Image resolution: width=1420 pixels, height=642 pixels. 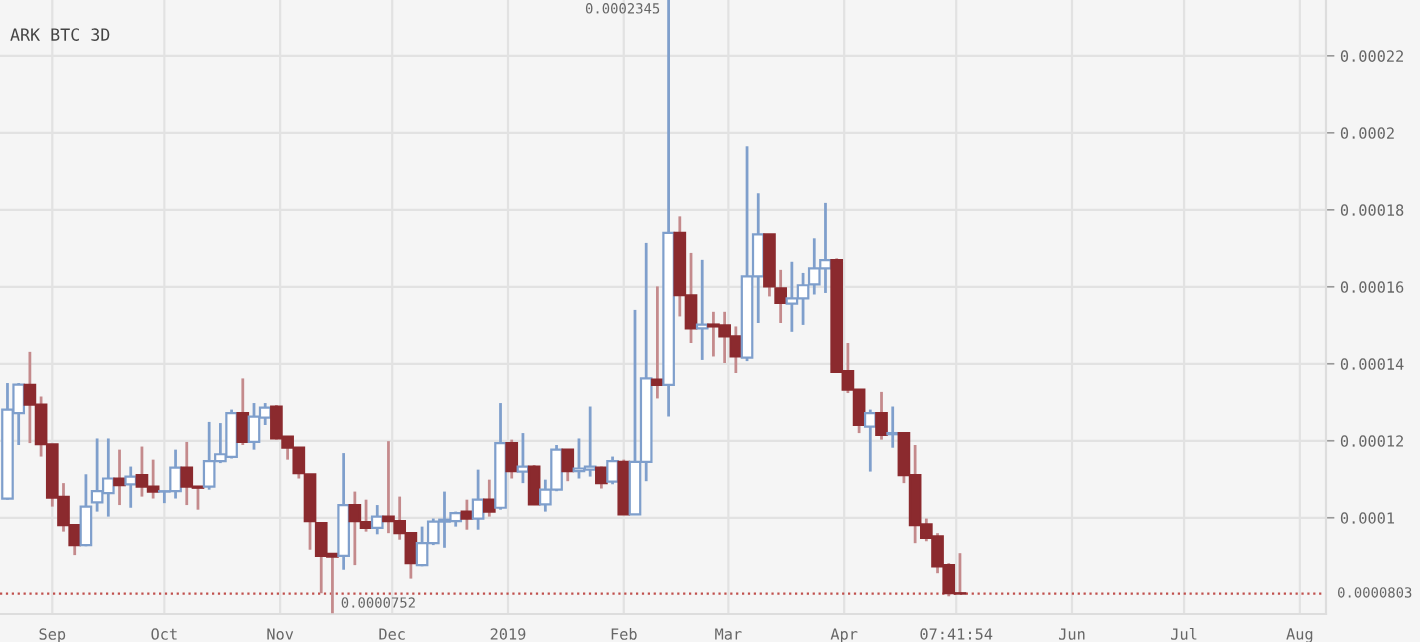 I want to click on text: ARK BTC 3D, so click(x=60, y=34).